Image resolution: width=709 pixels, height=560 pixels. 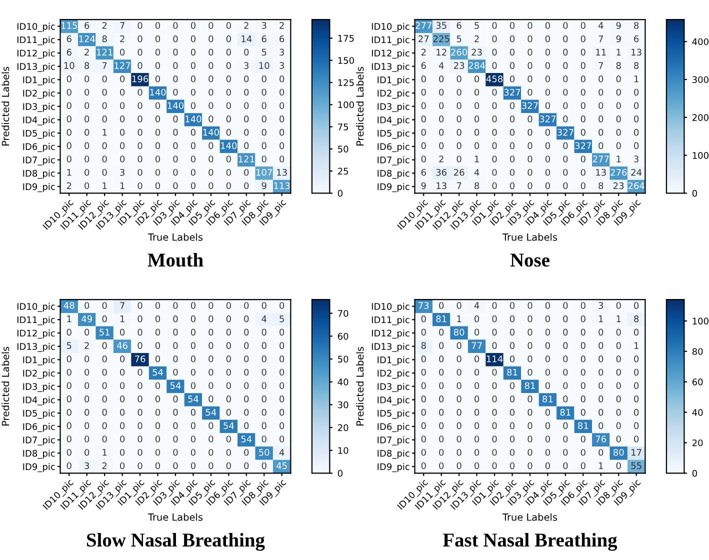 I want to click on data-label: 81, so click(x=529, y=386).